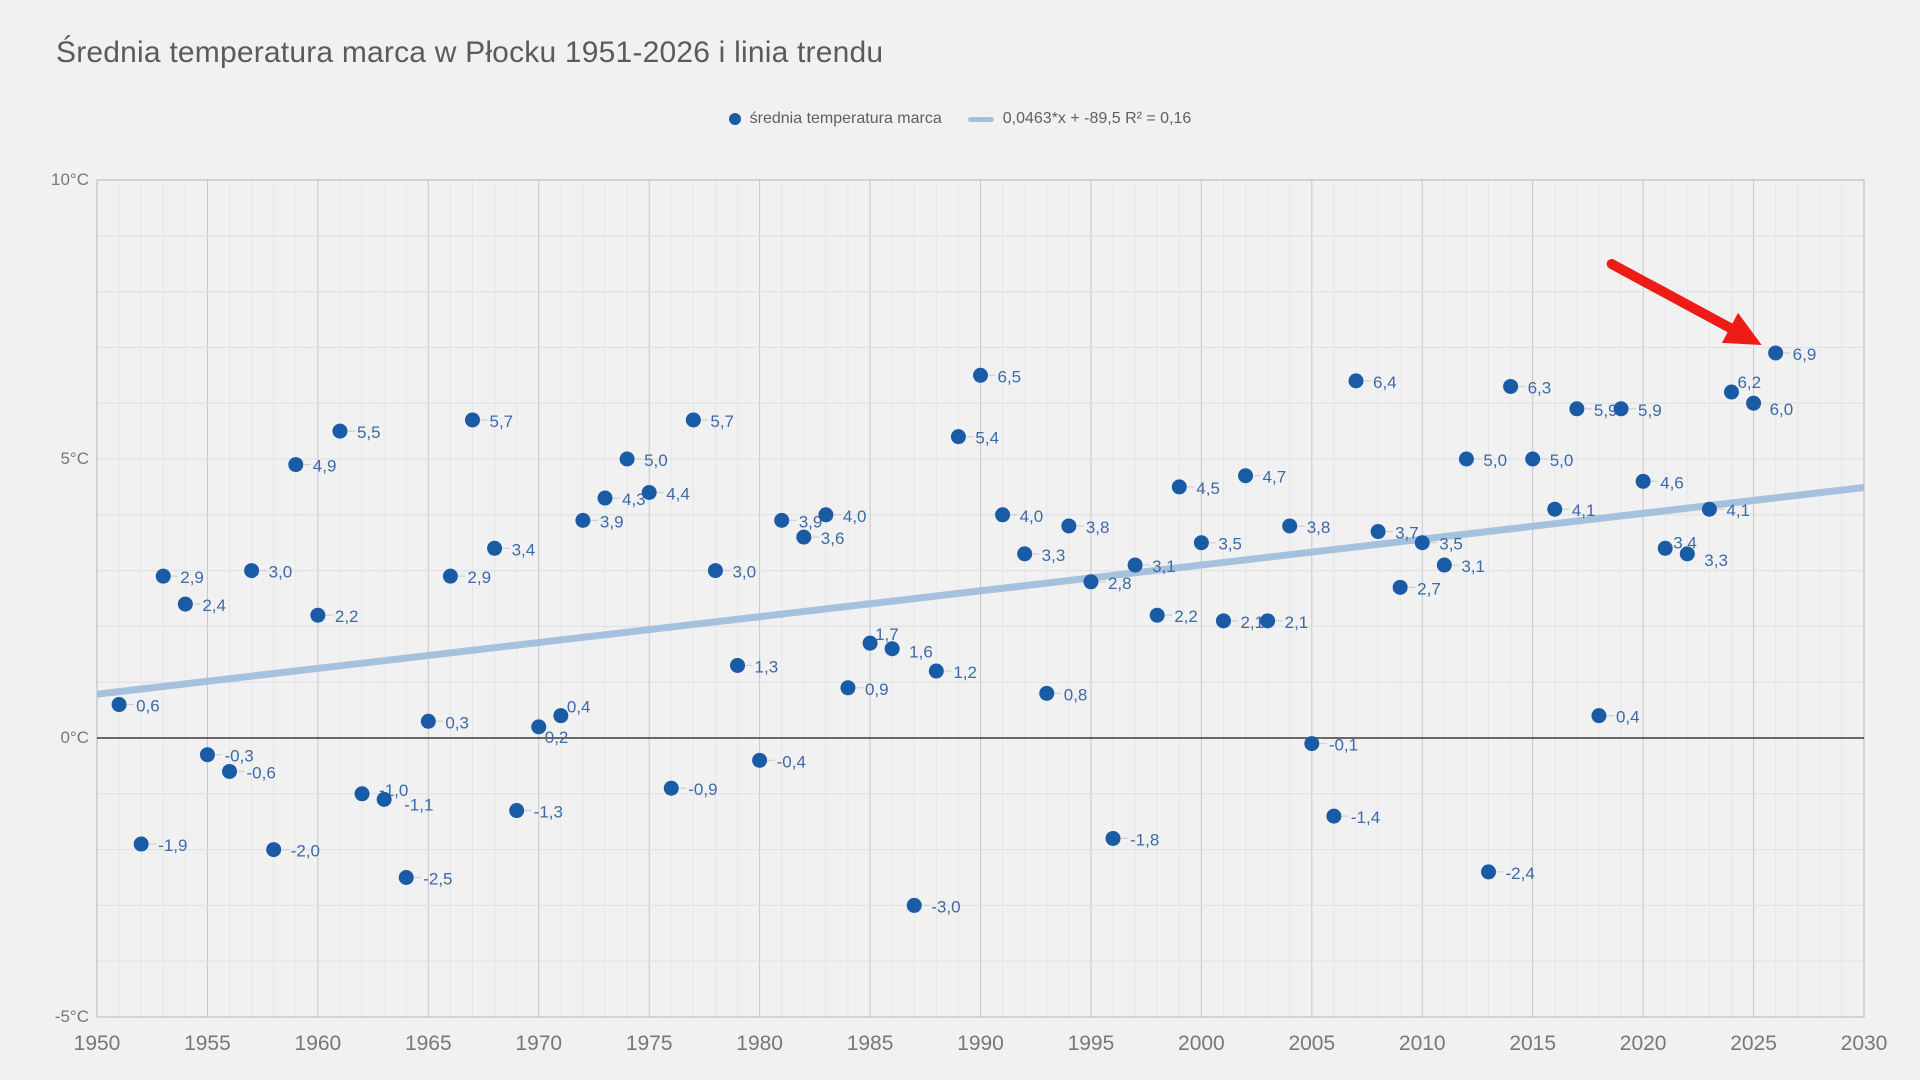 The height and width of the screenshot is (1080, 1920). What do you see at coordinates (921, 652) in the screenshot?
I see `data-point-label: 1,6` at bounding box center [921, 652].